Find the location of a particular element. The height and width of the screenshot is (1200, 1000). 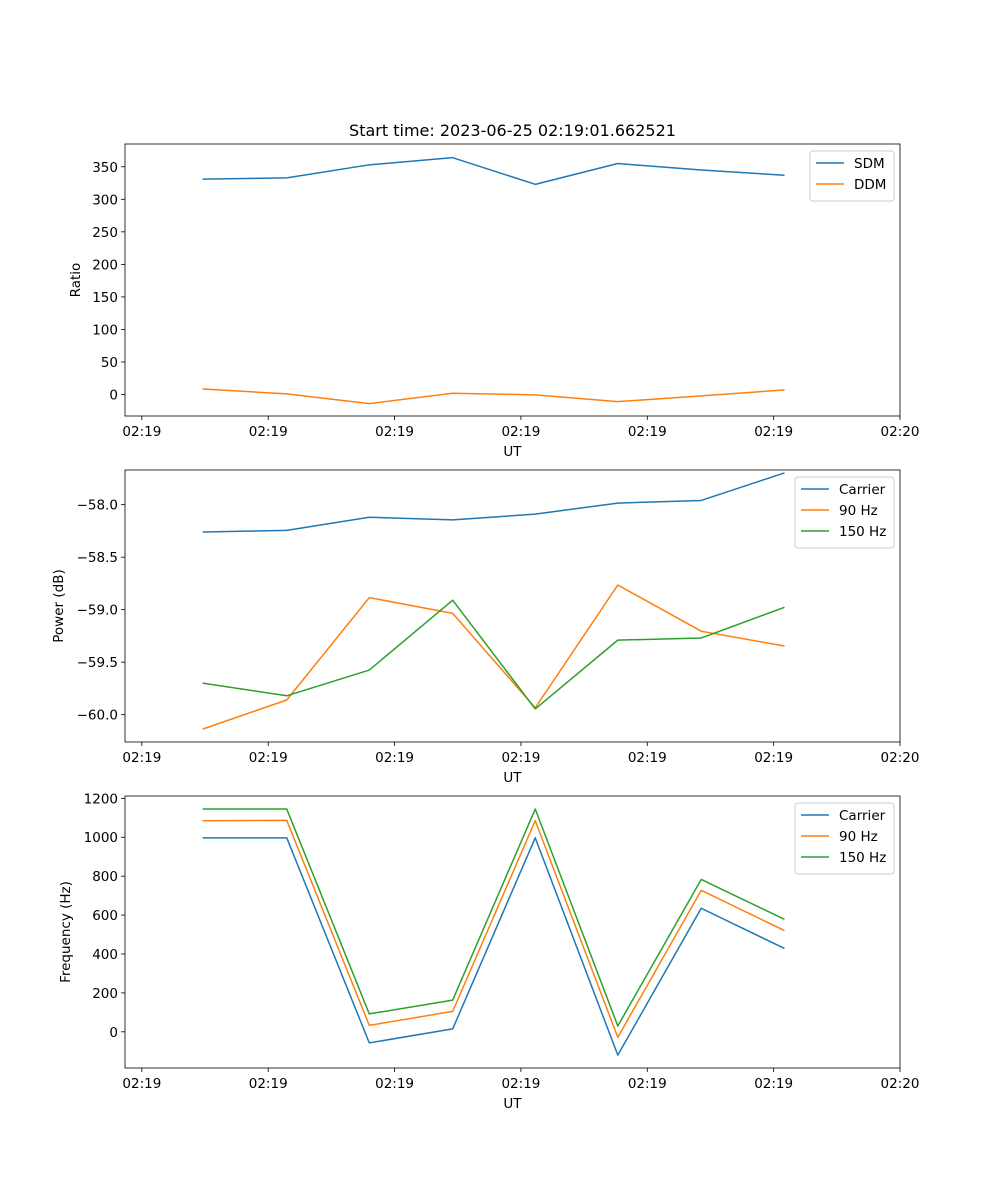

y-tick-label: 100 is located at coordinates (105, 330).